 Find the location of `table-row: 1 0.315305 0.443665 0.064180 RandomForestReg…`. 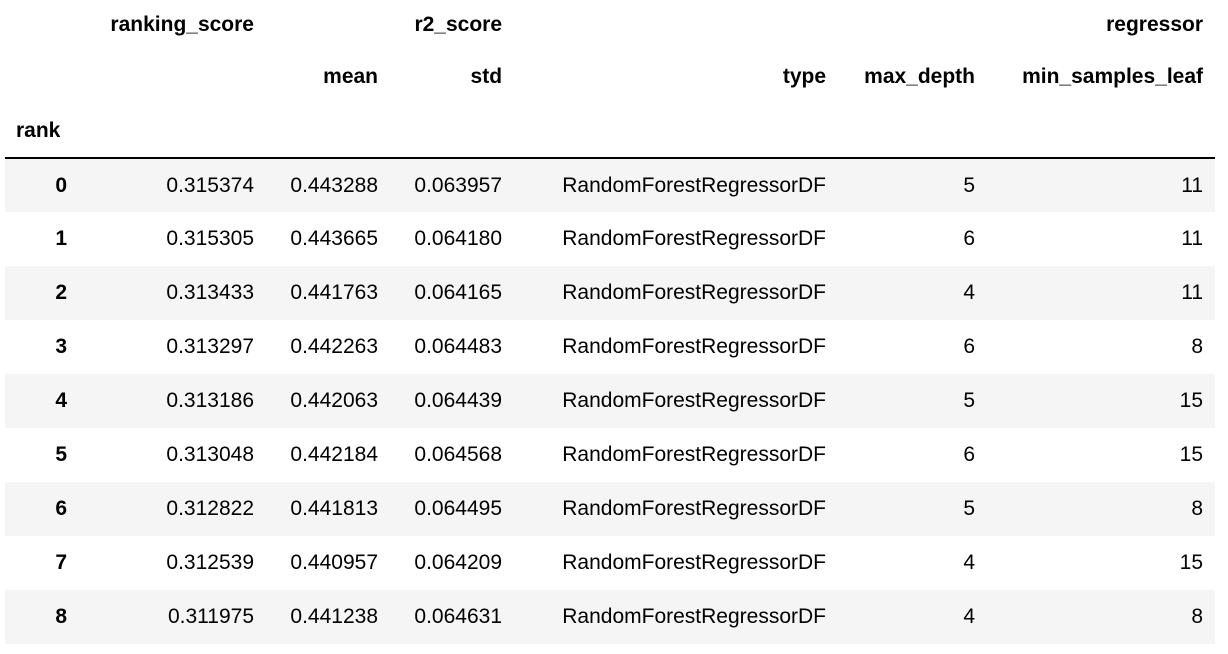

table-row: 1 0.315305 0.443665 0.064180 RandomForestReg… is located at coordinates (610, 239).